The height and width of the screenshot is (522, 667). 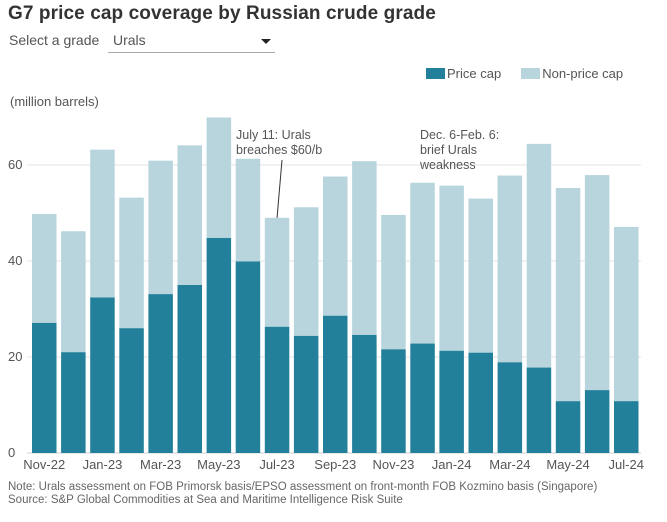 I want to click on y-tick-label: 40, so click(x=15, y=260).